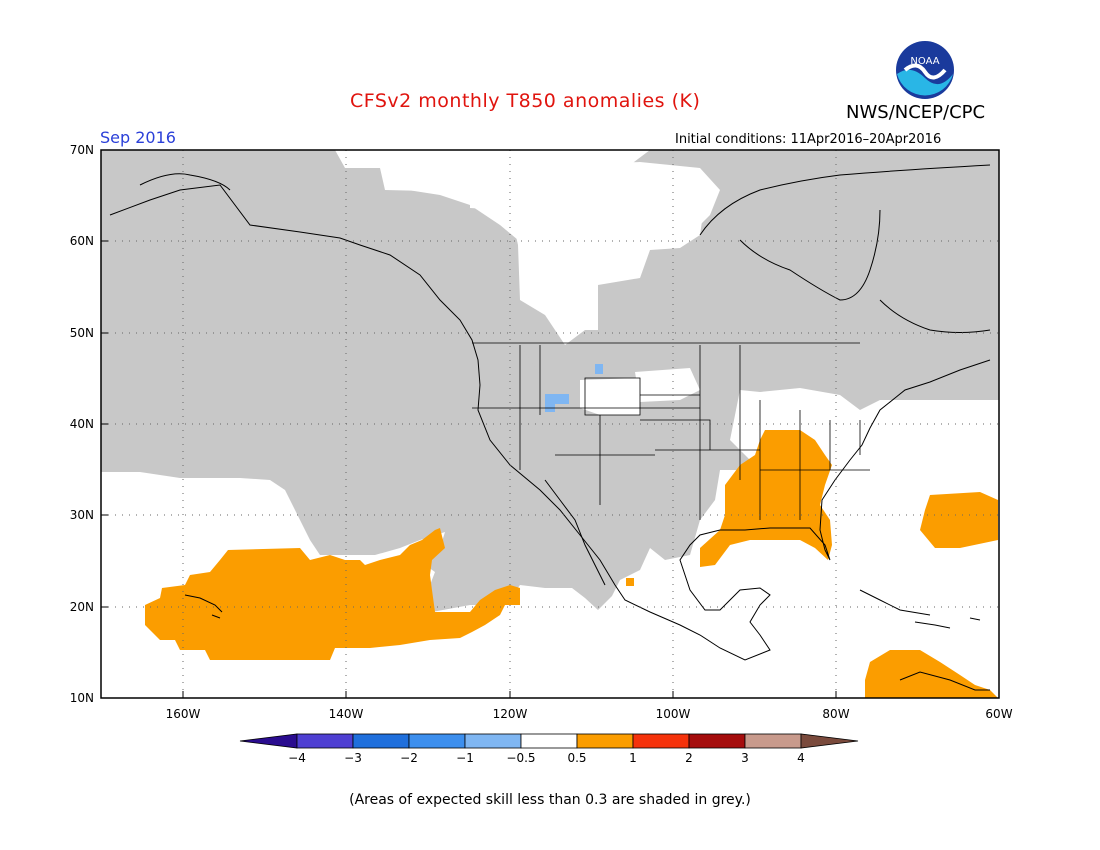 The width and height of the screenshot is (1100, 850). I want to click on lon-tick-label: 120W, so click(510, 714).